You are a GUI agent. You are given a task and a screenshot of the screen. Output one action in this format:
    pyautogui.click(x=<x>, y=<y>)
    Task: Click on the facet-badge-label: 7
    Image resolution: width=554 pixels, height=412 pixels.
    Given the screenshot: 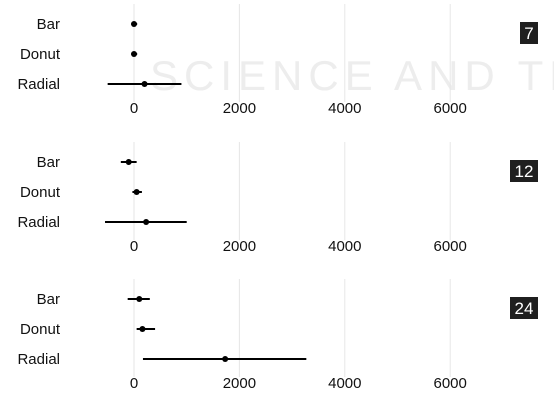 What is the action you would take?
    pyautogui.click(x=528, y=33)
    